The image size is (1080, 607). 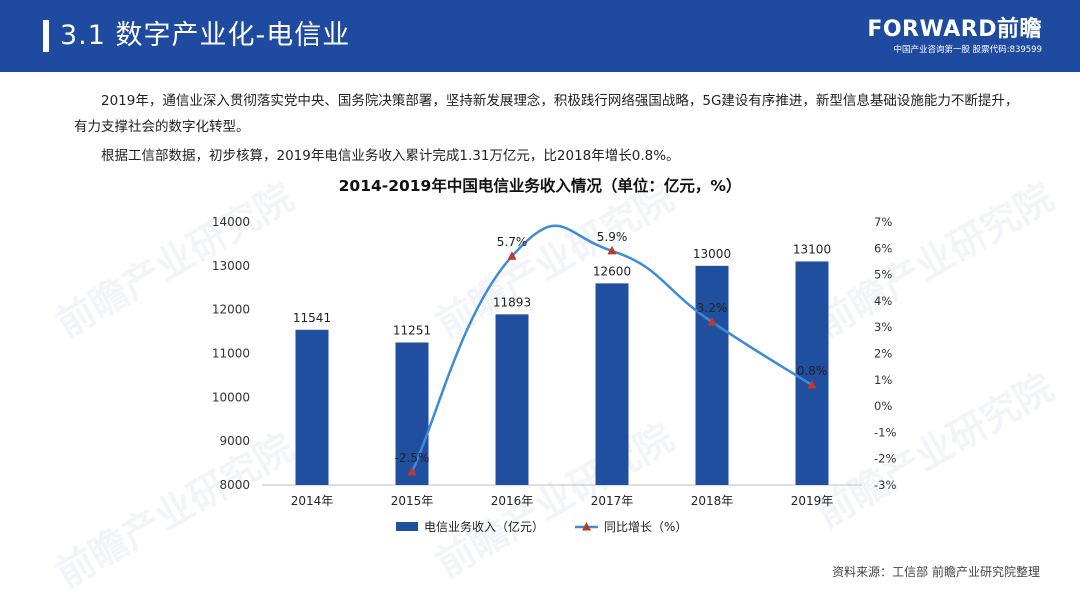 What do you see at coordinates (312, 501) in the screenshot?
I see `x-tick-label: 2014年` at bounding box center [312, 501].